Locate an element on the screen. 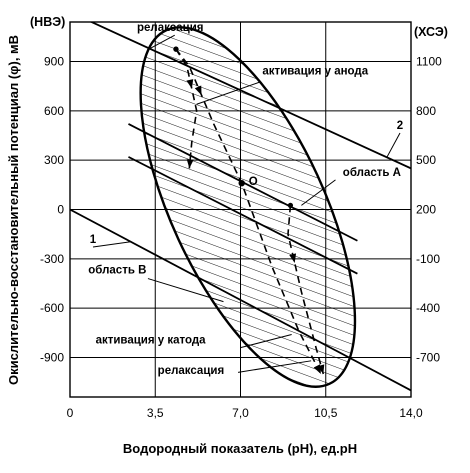 This screenshot has height=473, width=470. point-o-marker is located at coordinates (241, 183).